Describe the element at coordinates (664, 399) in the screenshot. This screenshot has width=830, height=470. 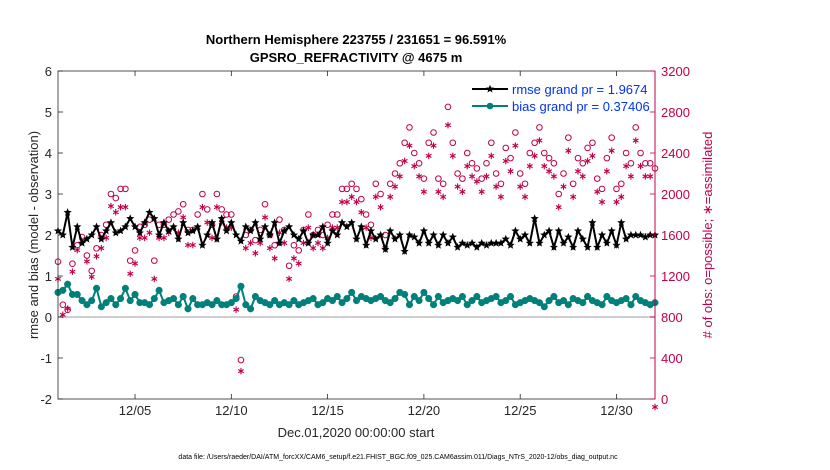
I see `y-right-tick-label: 0` at that location.